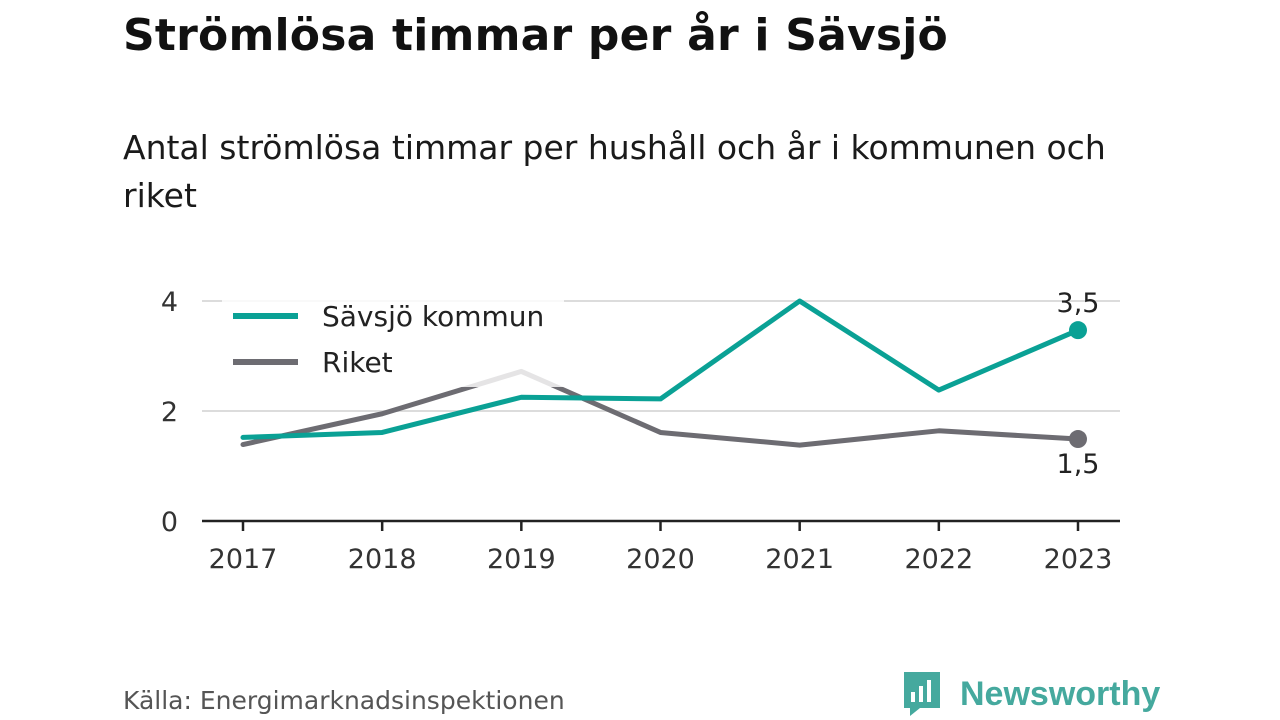 The width and height of the screenshot is (1280, 720). I want to click on brand-name: Newsworthy, so click(1060, 693).